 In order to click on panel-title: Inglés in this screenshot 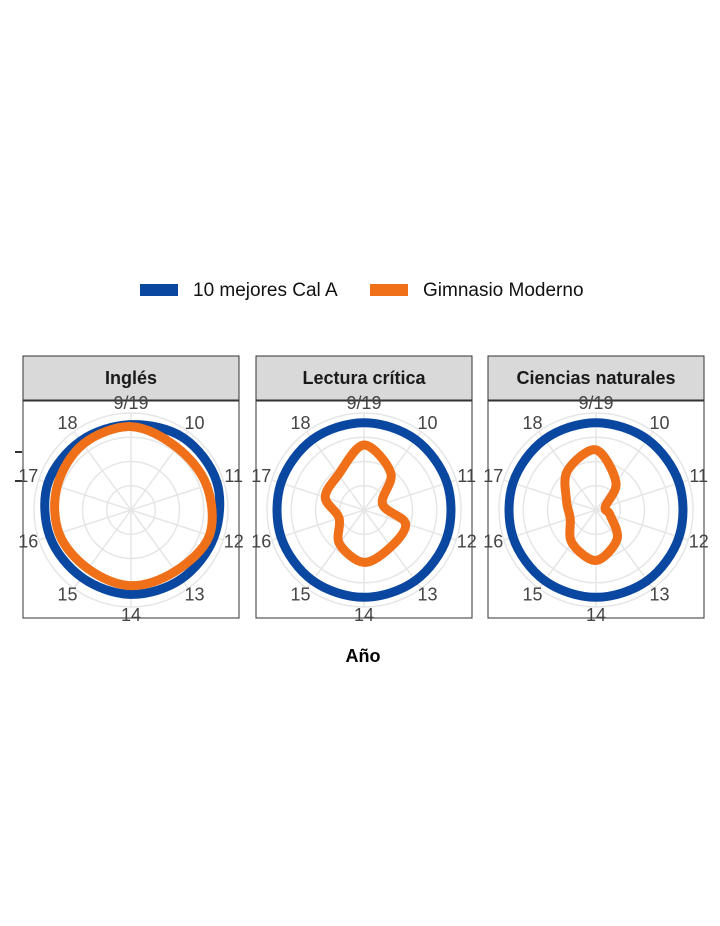, I will do `click(131, 378)`.